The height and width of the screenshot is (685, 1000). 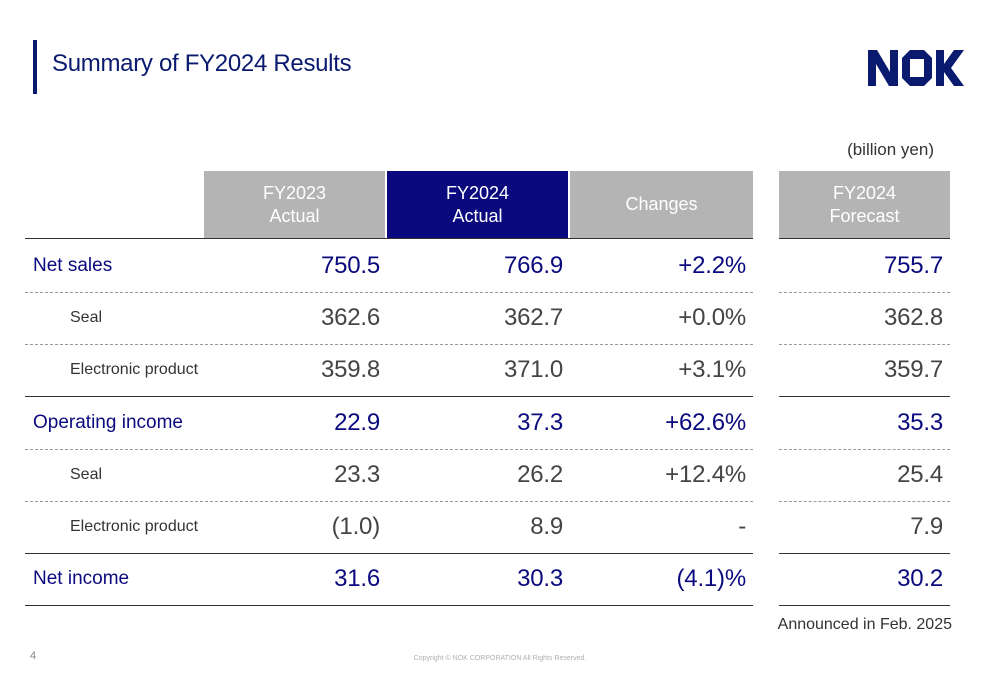 I want to click on cell-fy2023: (1.0), so click(x=356, y=526).